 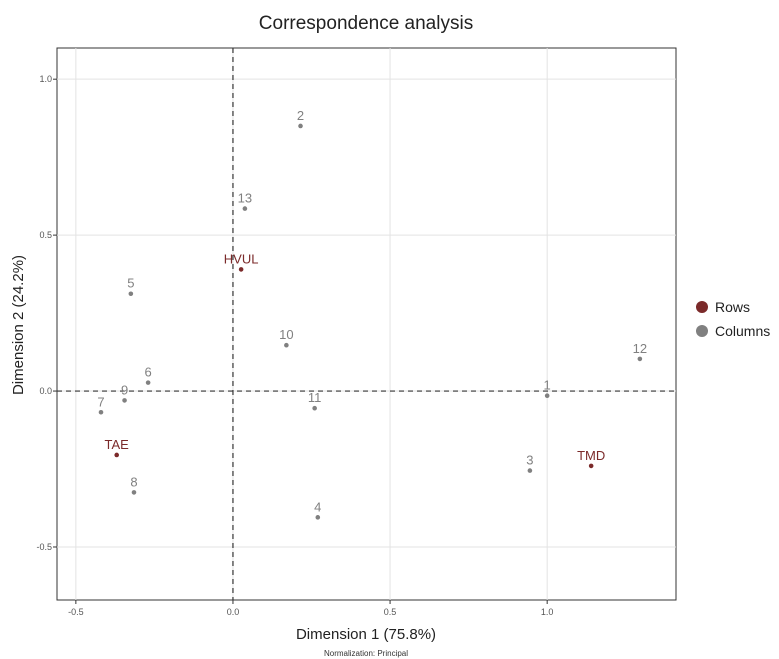 What do you see at coordinates (133, 481) in the screenshot?
I see `point-label-8: 8` at bounding box center [133, 481].